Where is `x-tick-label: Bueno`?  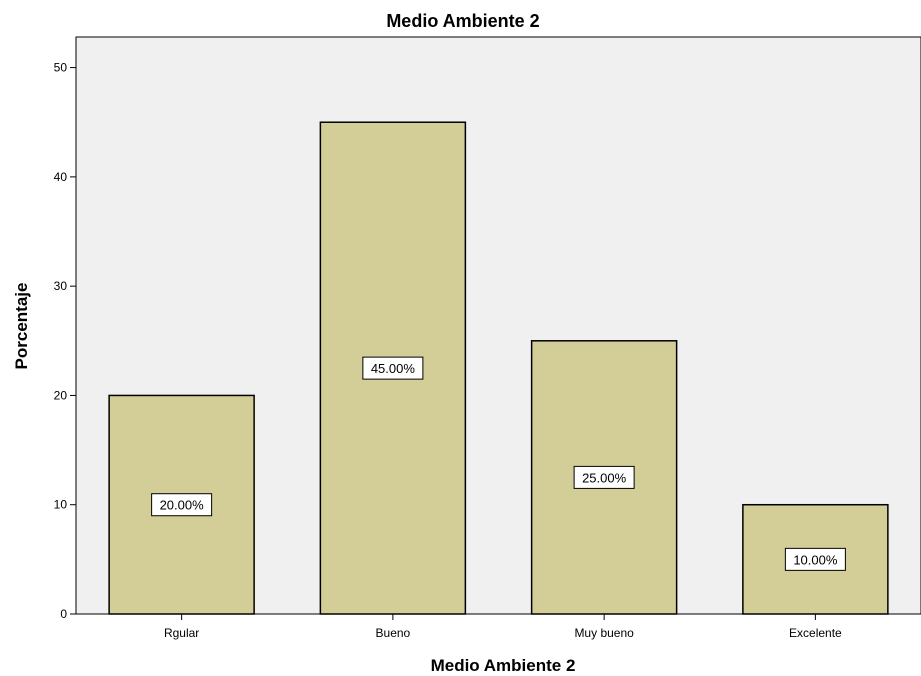 x-tick-label: Bueno is located at coordinates (393, 633).